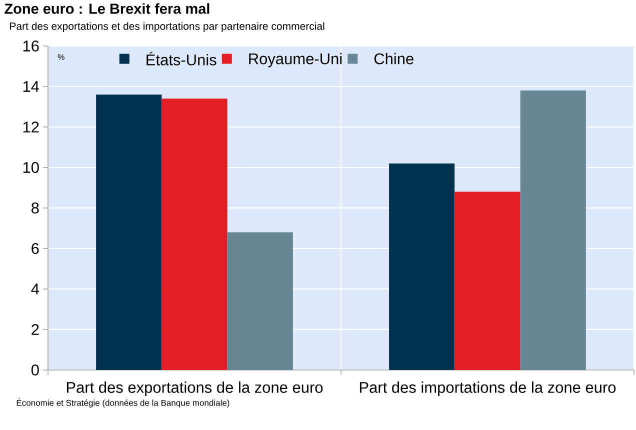  I want to click on x-tick-label: Part des exportations de la zone euro, so click(194, 389).